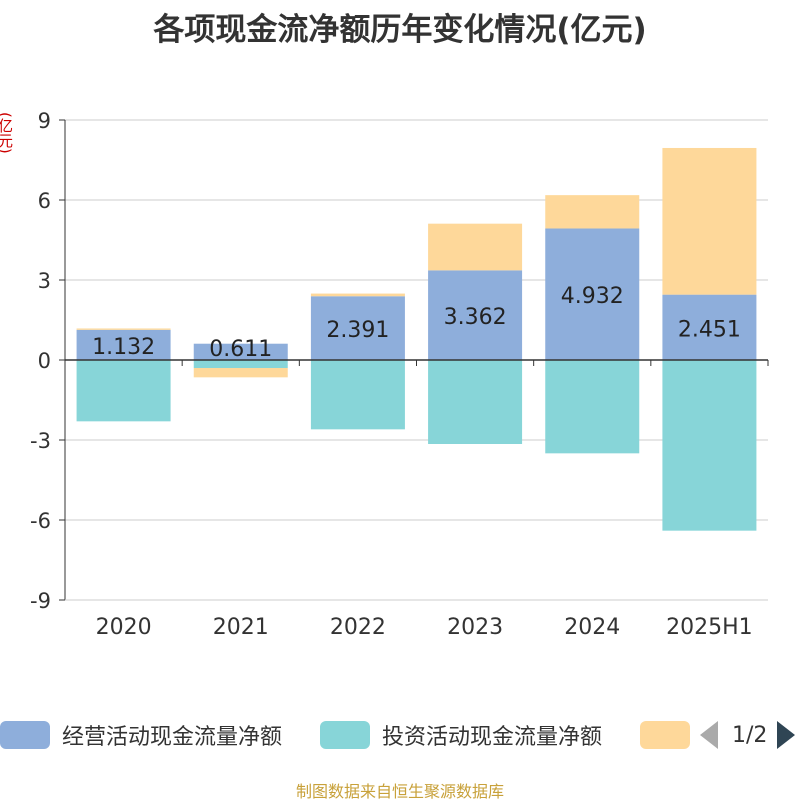 The height and width of the screenshot is (802, 800). Describe the element at coordinates (44, 281) in the screenshot. I see `y-tick-label: 3` at that location.